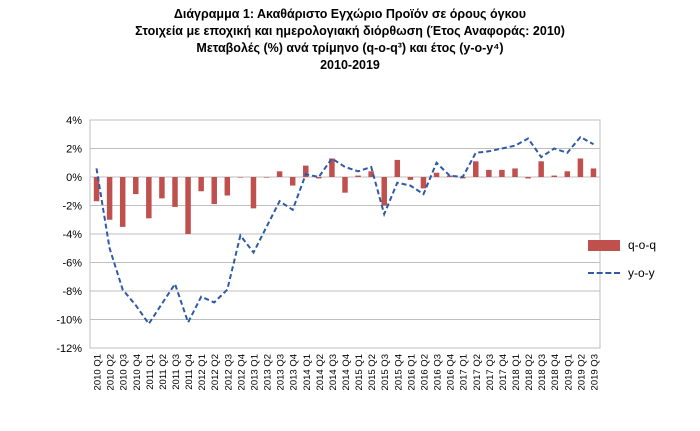 The height and width of the screenshot is (431, 700). What do you see at coordinates (72, 292) in the screenshot?
I see `y-tick-label: -8%` at bounding box center [72, 292].